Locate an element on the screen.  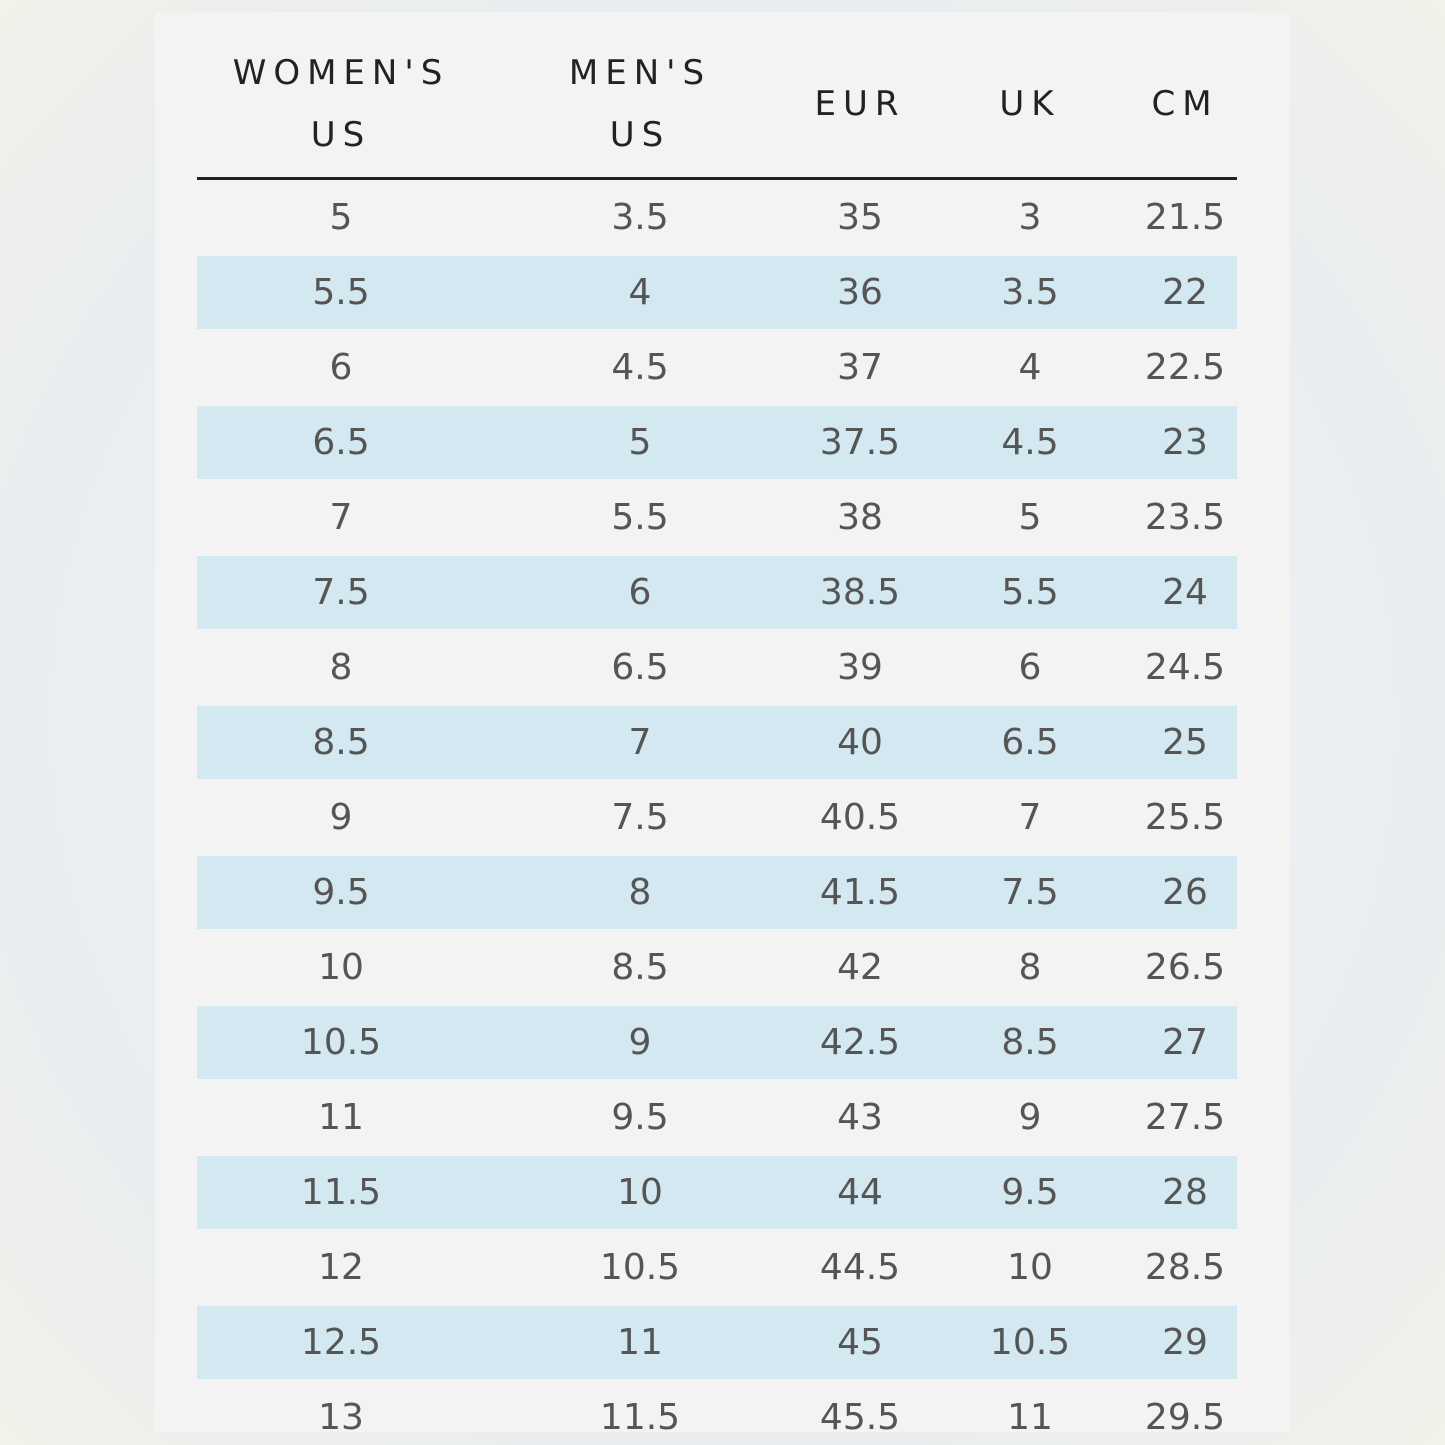
cell: 42.5 is located at coordinates (860, 1042).